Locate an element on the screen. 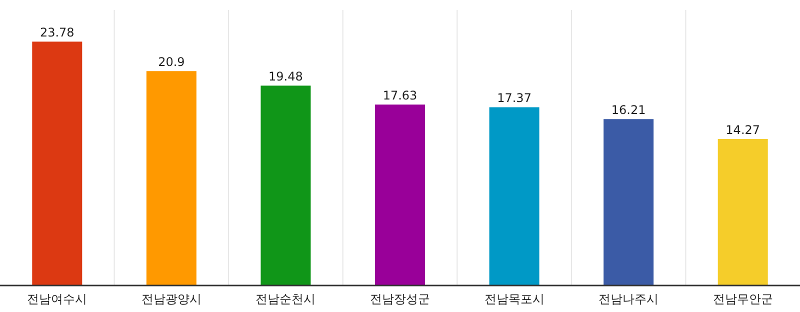 The width and height of the screenshot is (800, 312). data-label: 20.9 is located at coordinates (171, 62).